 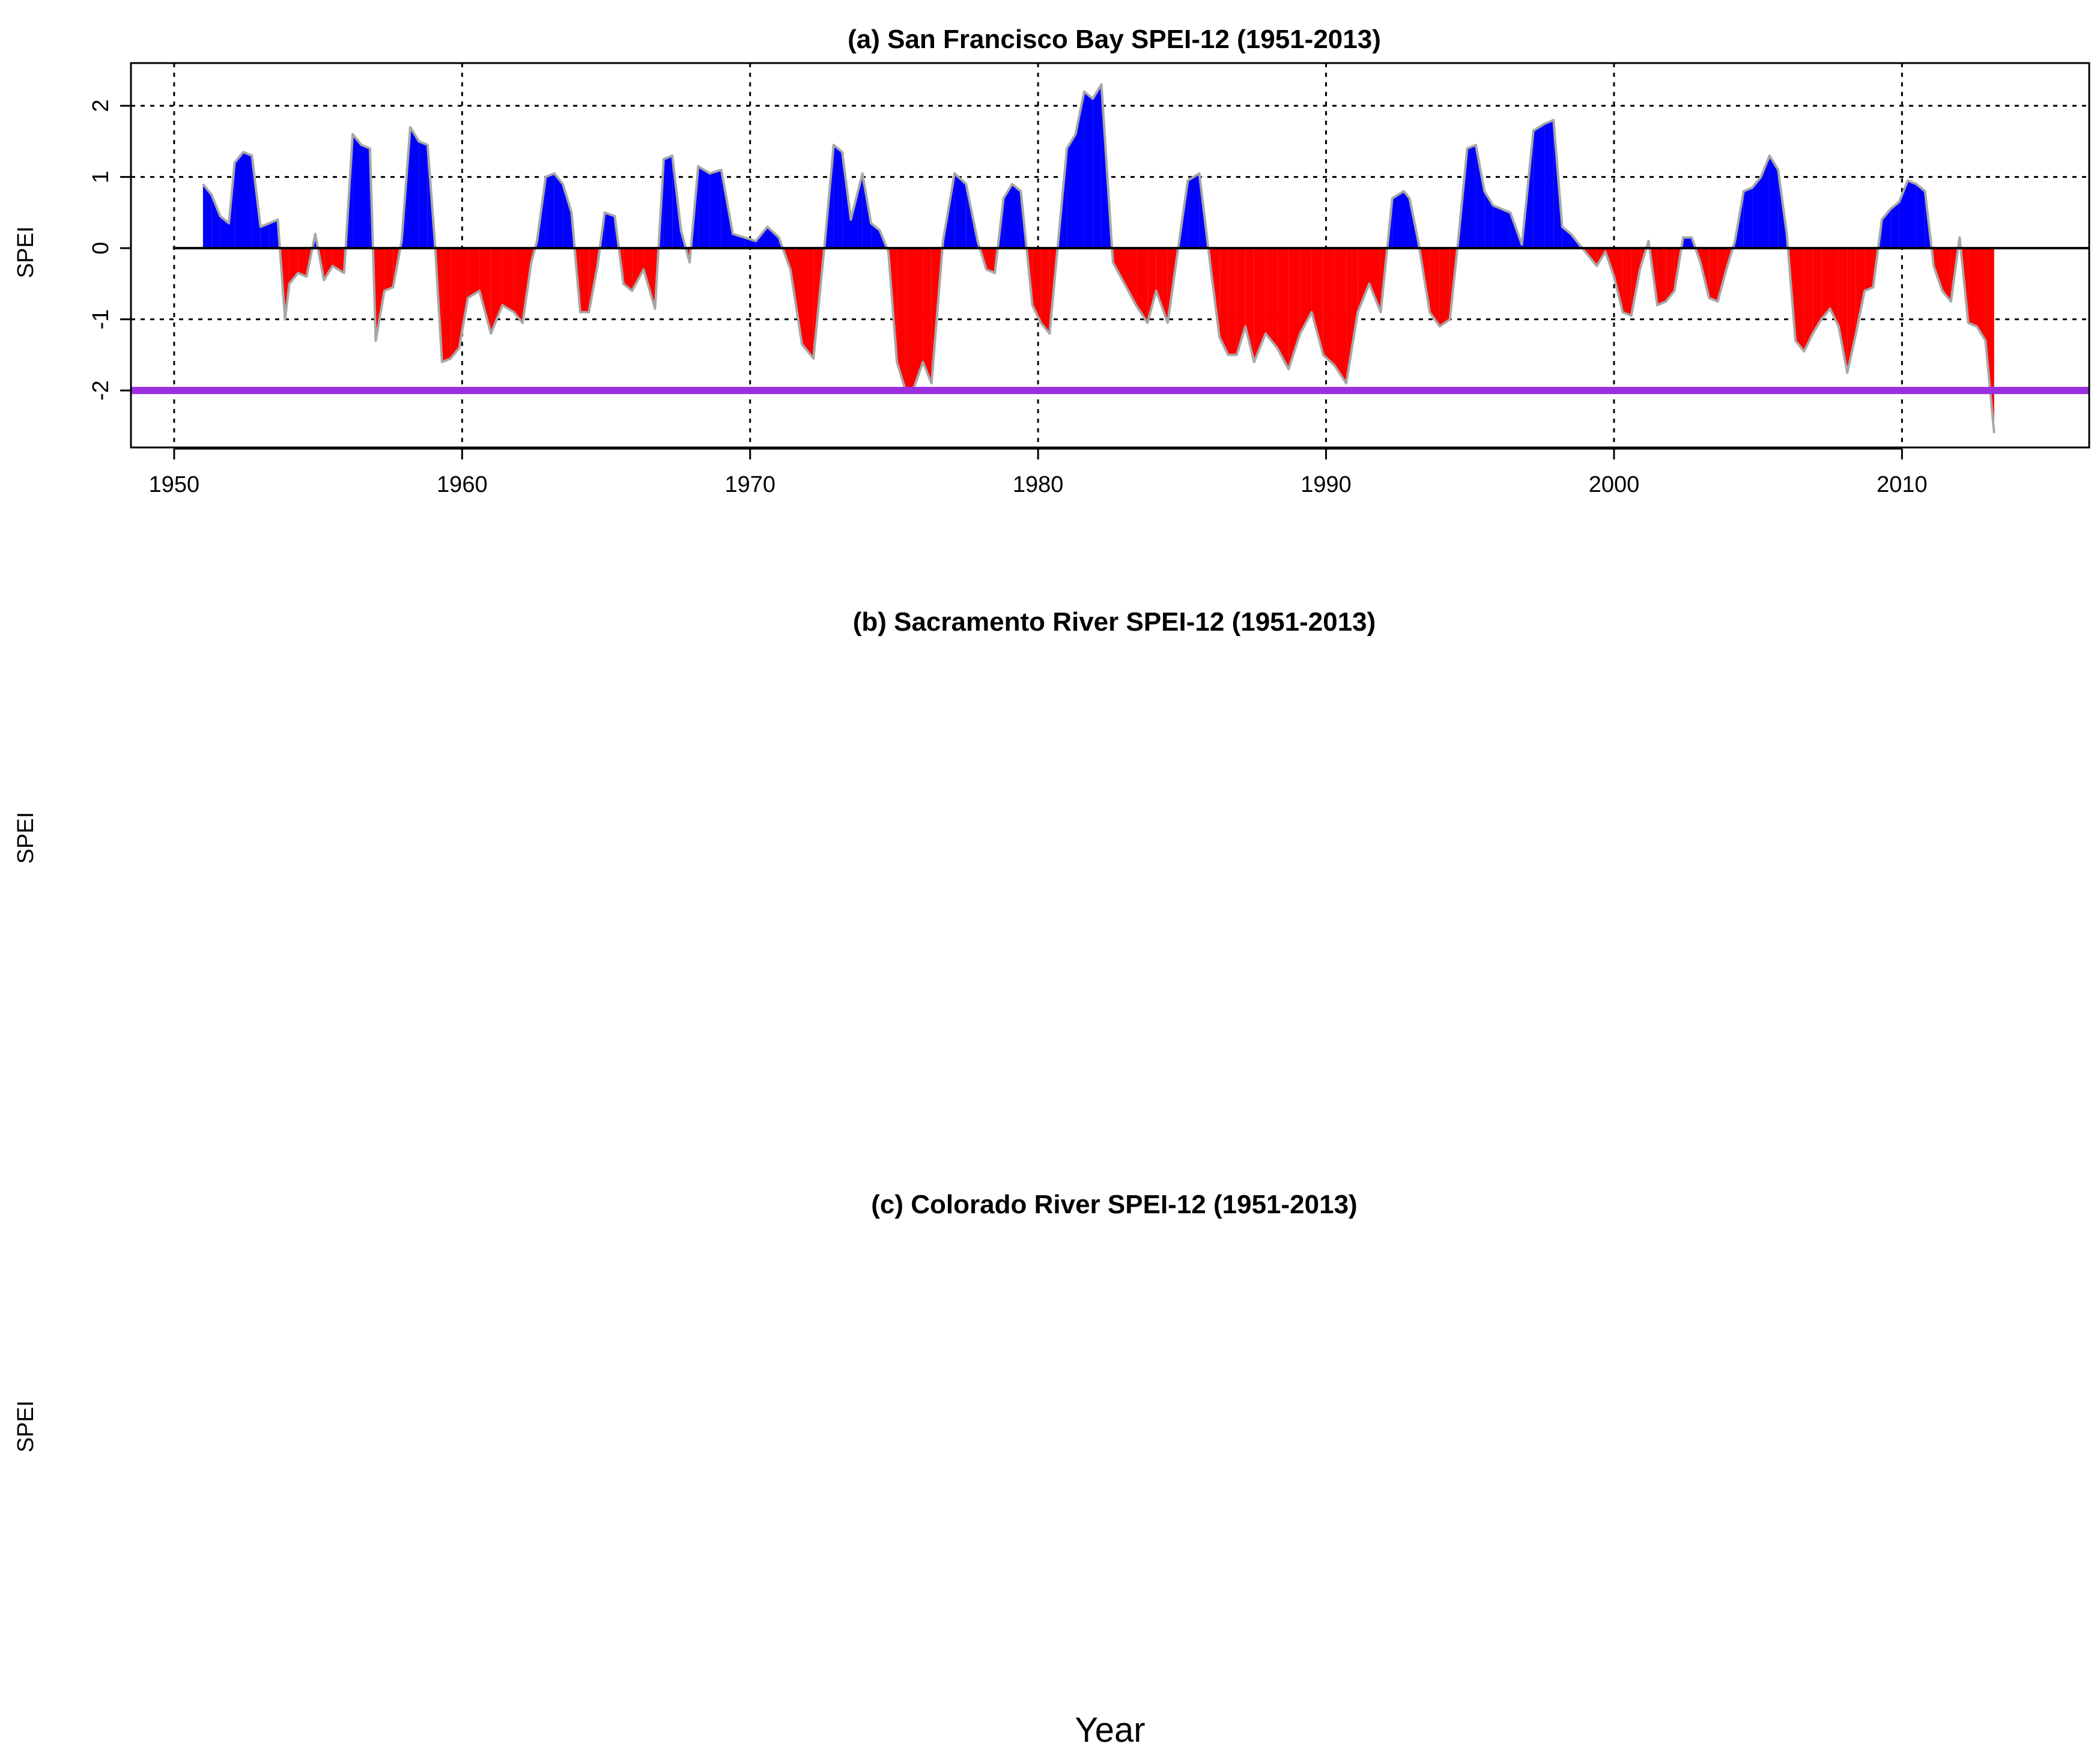 What do you see at coordinates (101, 320) in the screenshot?
I see `panel-a-y-tick-label: -1` at bounding box center [101, 320].